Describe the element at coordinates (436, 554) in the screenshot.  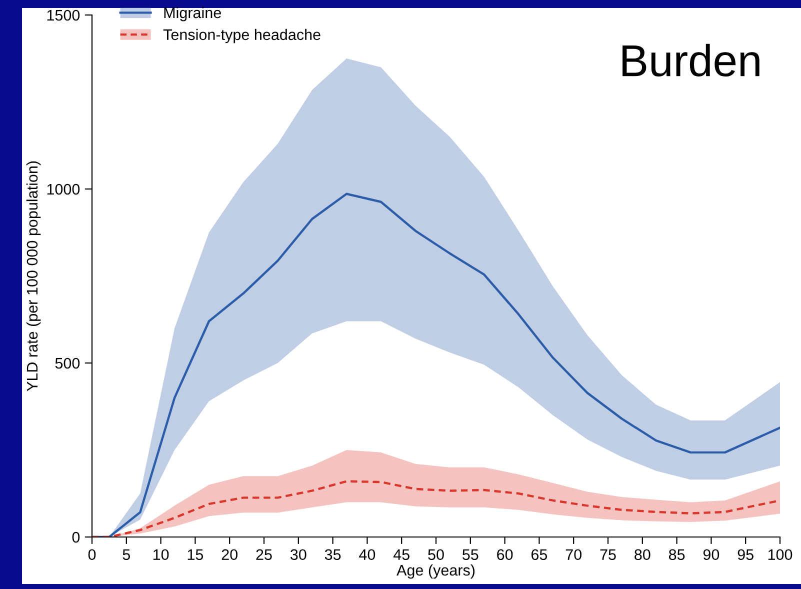
I see `x-tick-label: 50` at that location.